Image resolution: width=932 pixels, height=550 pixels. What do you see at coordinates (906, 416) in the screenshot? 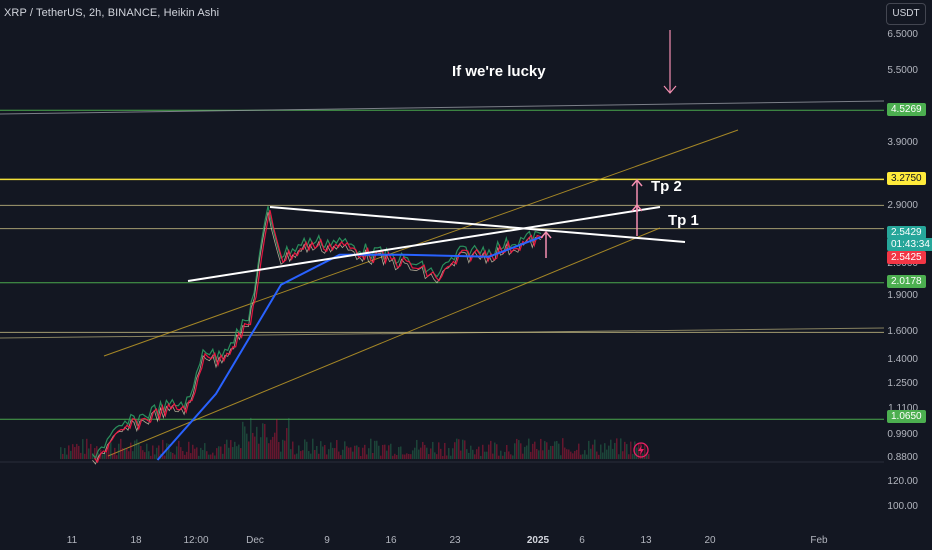
I see `level-badge-1-0650: 1.0650` at bounding box center [906, 416].